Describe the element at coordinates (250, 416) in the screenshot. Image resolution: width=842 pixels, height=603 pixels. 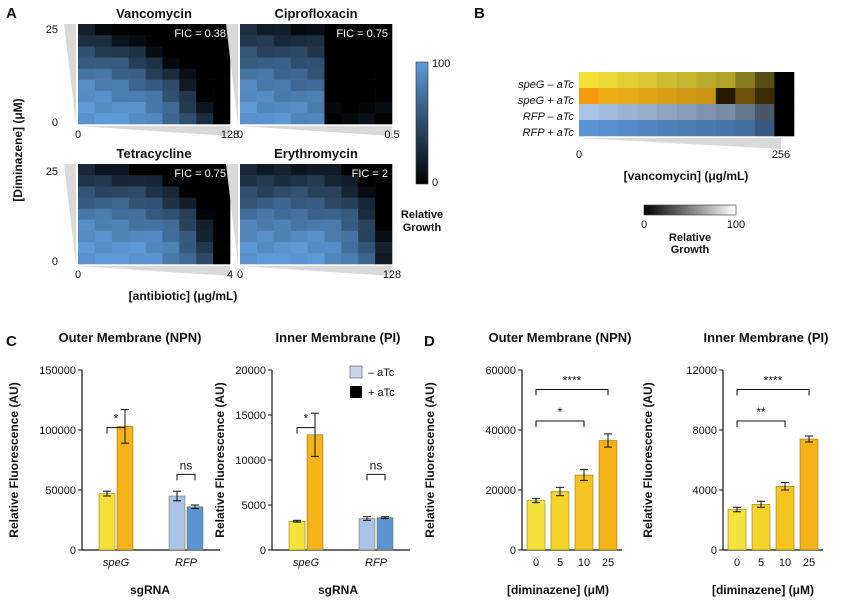
I see `c2-y-tick-label: 15000` at that location.